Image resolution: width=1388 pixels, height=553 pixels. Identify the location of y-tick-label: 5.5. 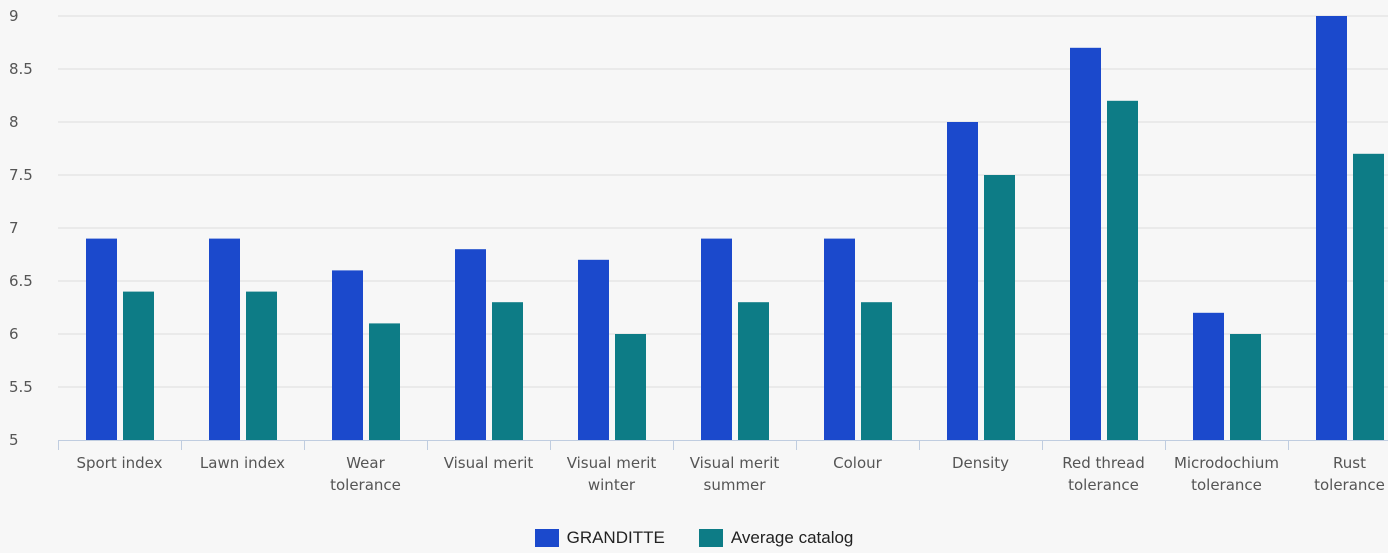
(21, 387).